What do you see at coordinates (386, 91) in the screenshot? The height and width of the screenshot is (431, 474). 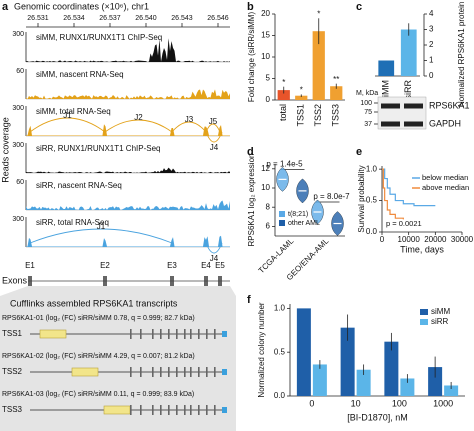 I see `x-tick-label: siMM` at bounding box center [386, 91].